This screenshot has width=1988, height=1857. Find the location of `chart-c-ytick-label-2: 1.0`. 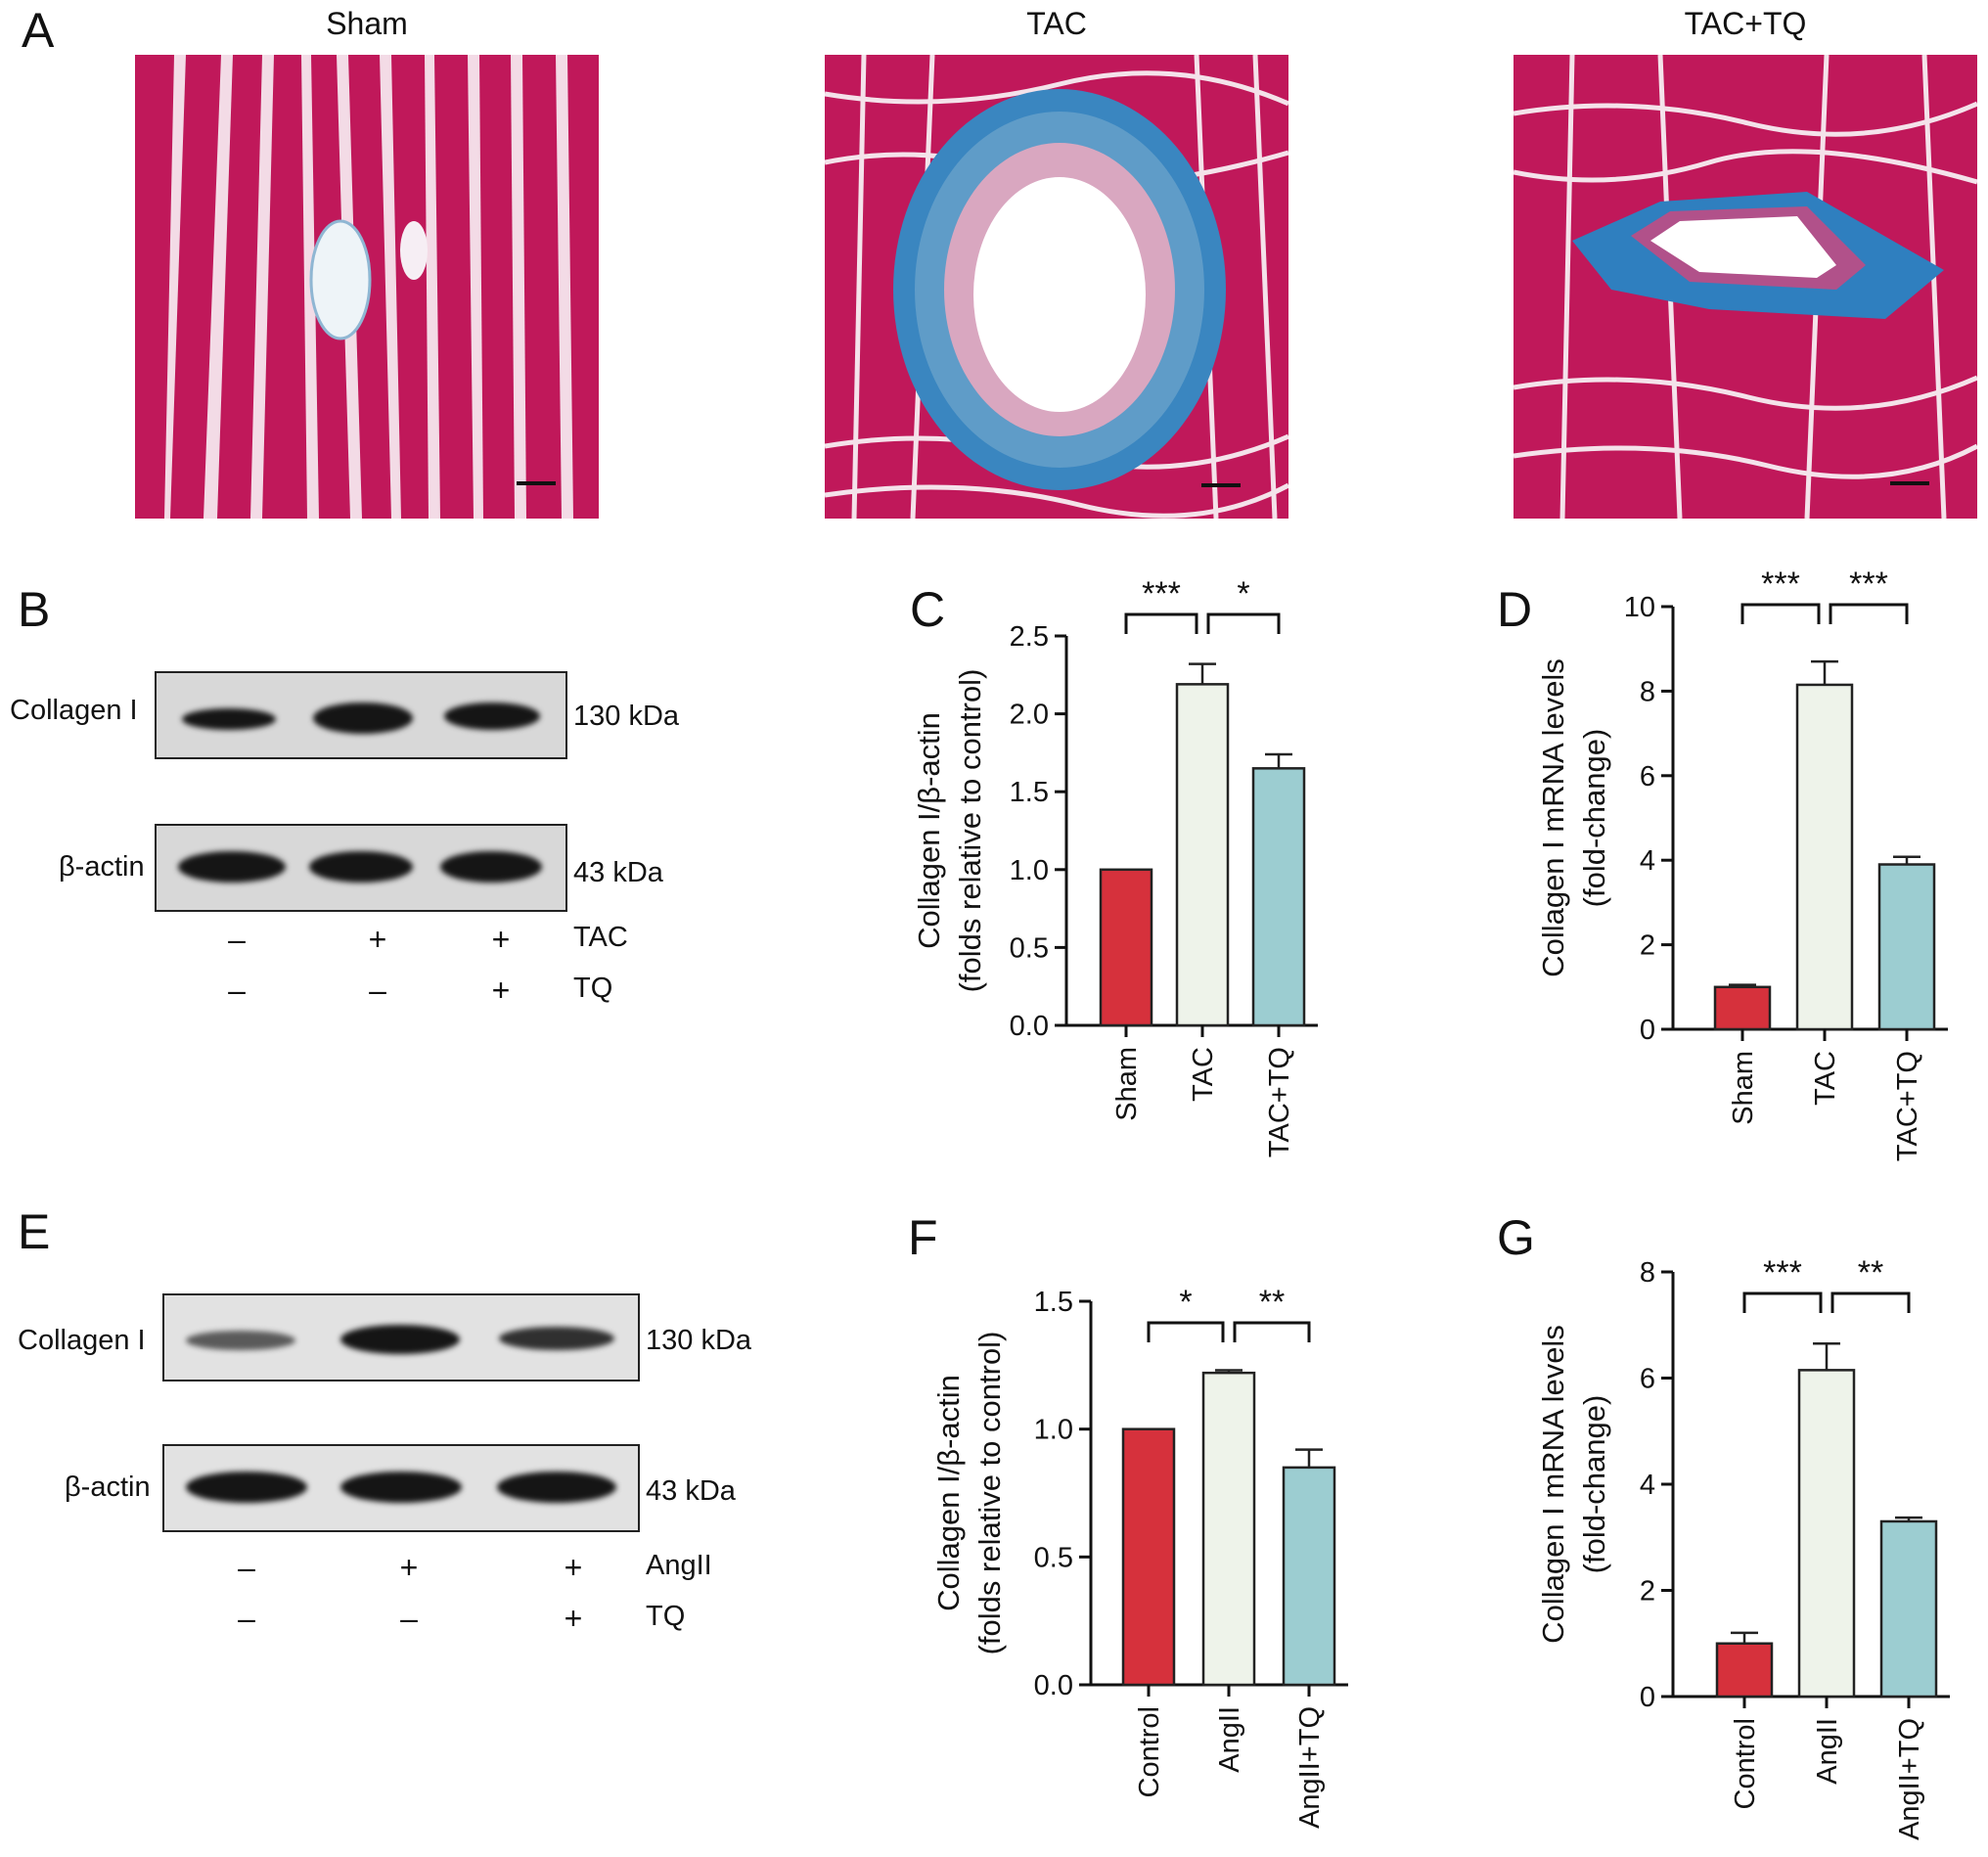

chart-c-ytick-label-2: 1.0 is located at coordinates (1029, 870).